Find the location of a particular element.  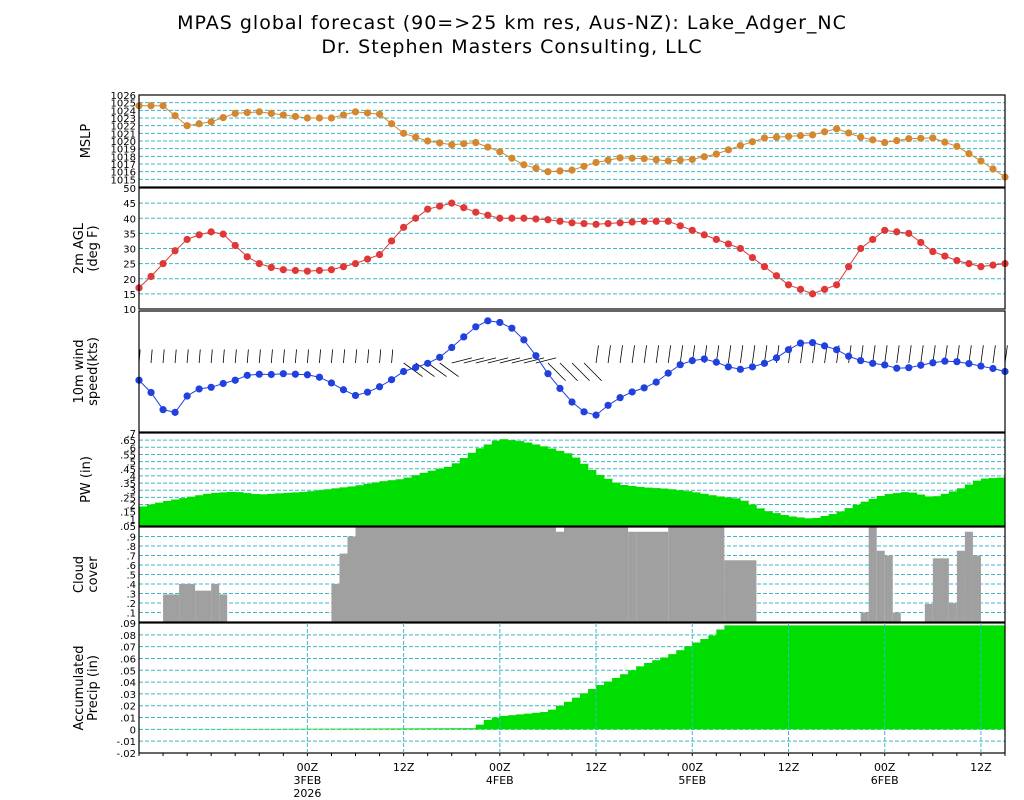

y-tick-label: .6 is located at coordinates (131, 448).